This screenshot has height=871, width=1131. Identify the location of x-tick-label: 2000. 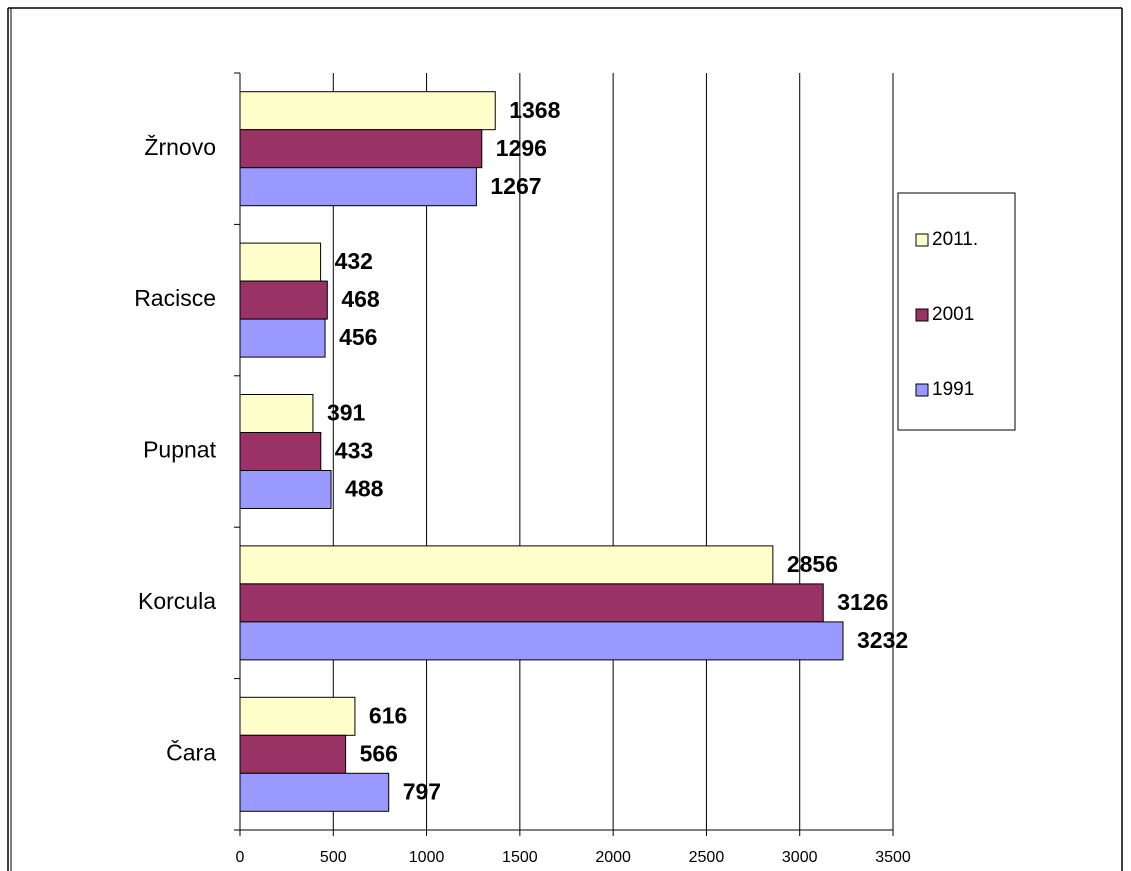
(613, 857).